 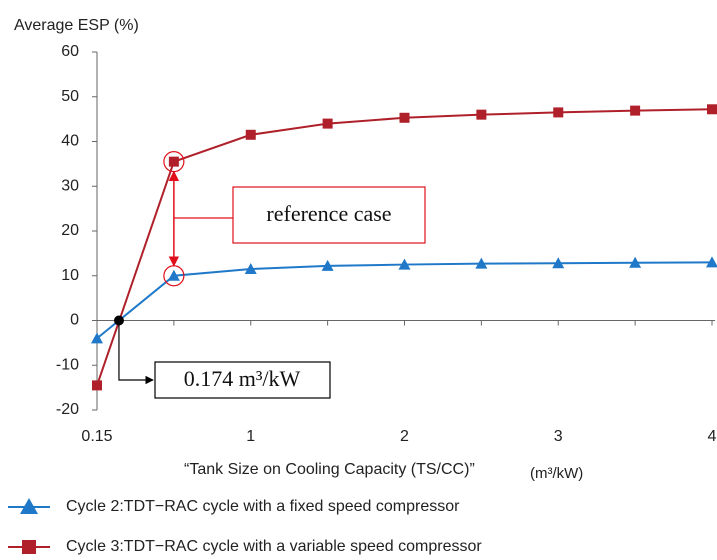 I want to click on y-tick-label: 60, so click(x=70, y=51).